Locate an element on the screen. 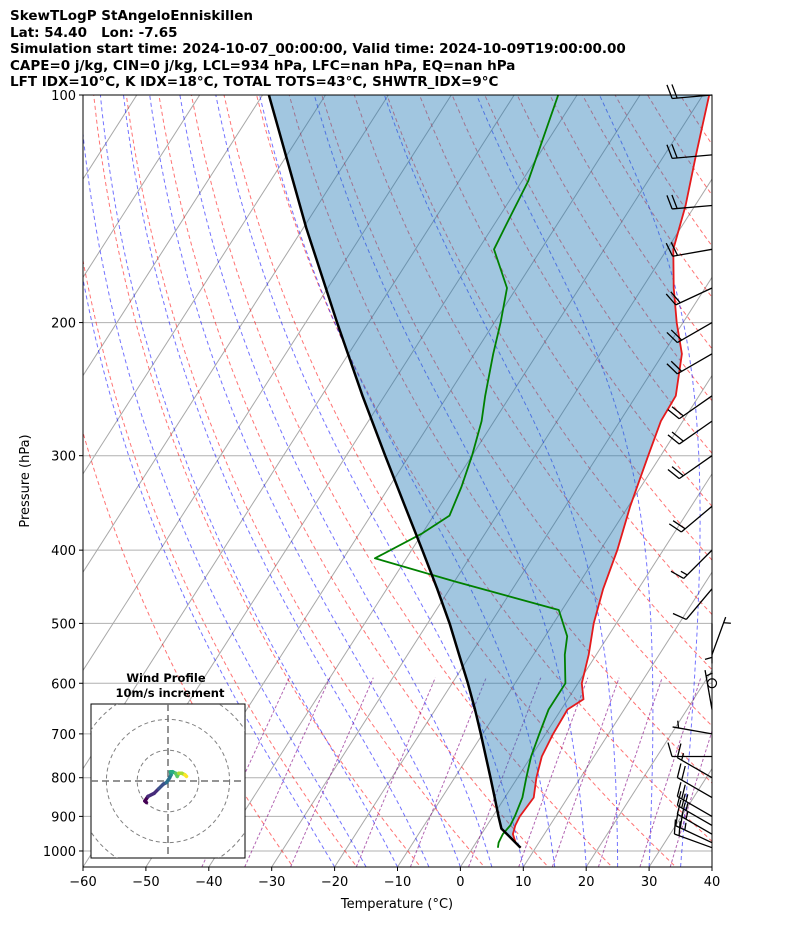  x-tick-label: 30 is located at coordinates (649, 882).